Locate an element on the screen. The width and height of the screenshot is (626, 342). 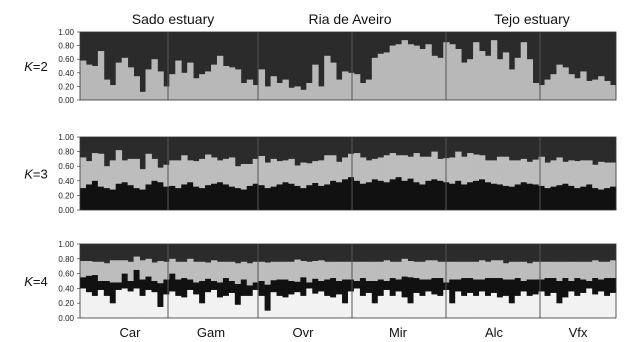
region-label: Ria de Aveiro is located at coordinates (349, 19).